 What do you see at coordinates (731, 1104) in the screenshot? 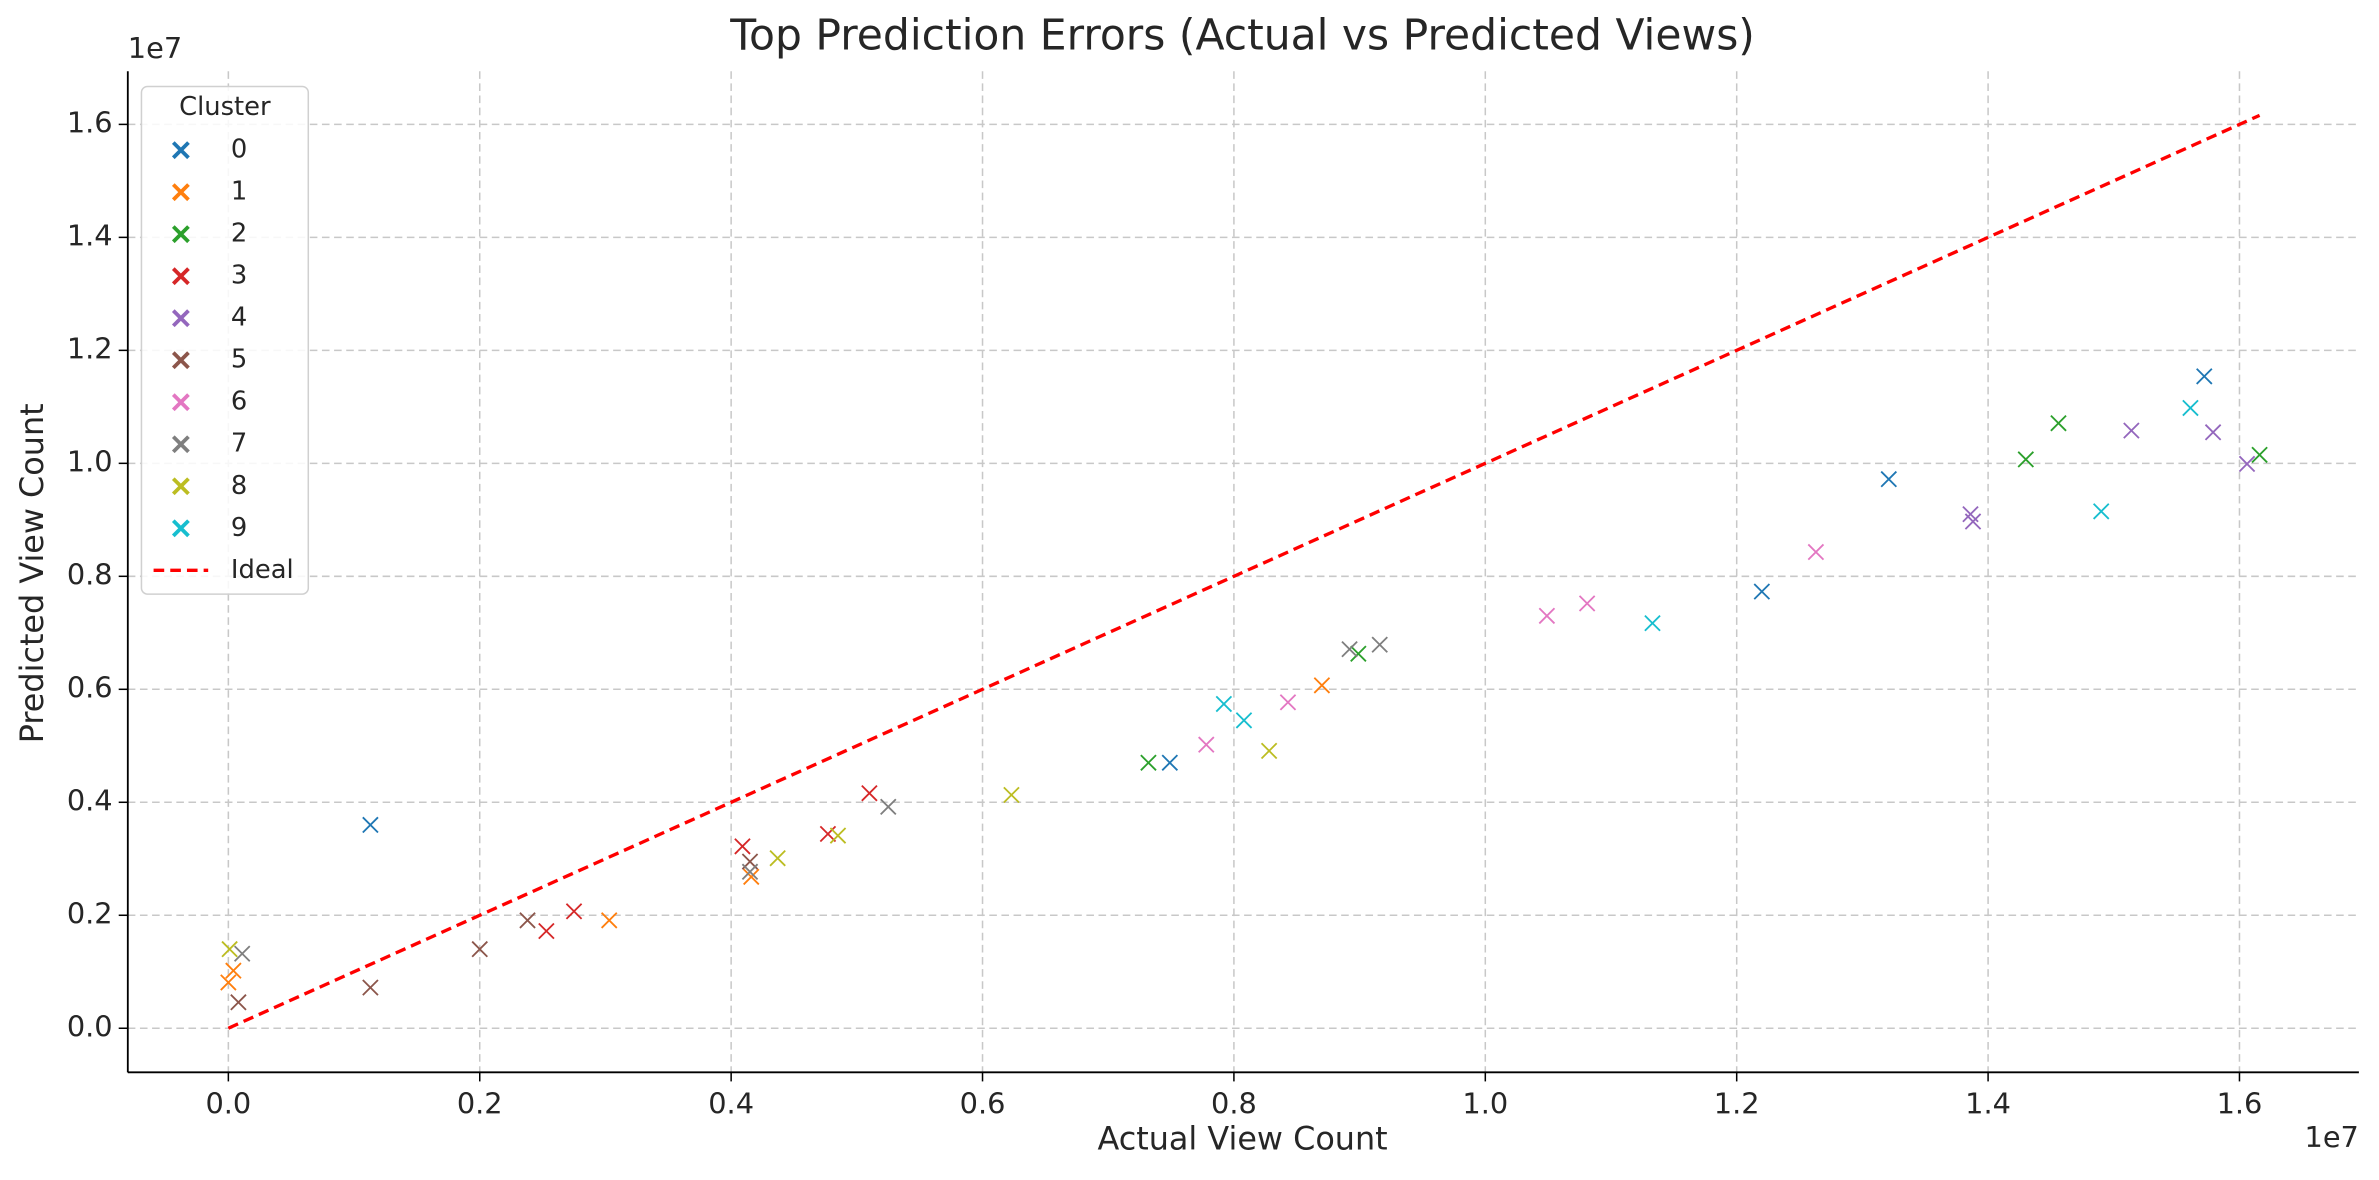
I see `x-tick-label: 0.4` at bounding box center [731, 1104].